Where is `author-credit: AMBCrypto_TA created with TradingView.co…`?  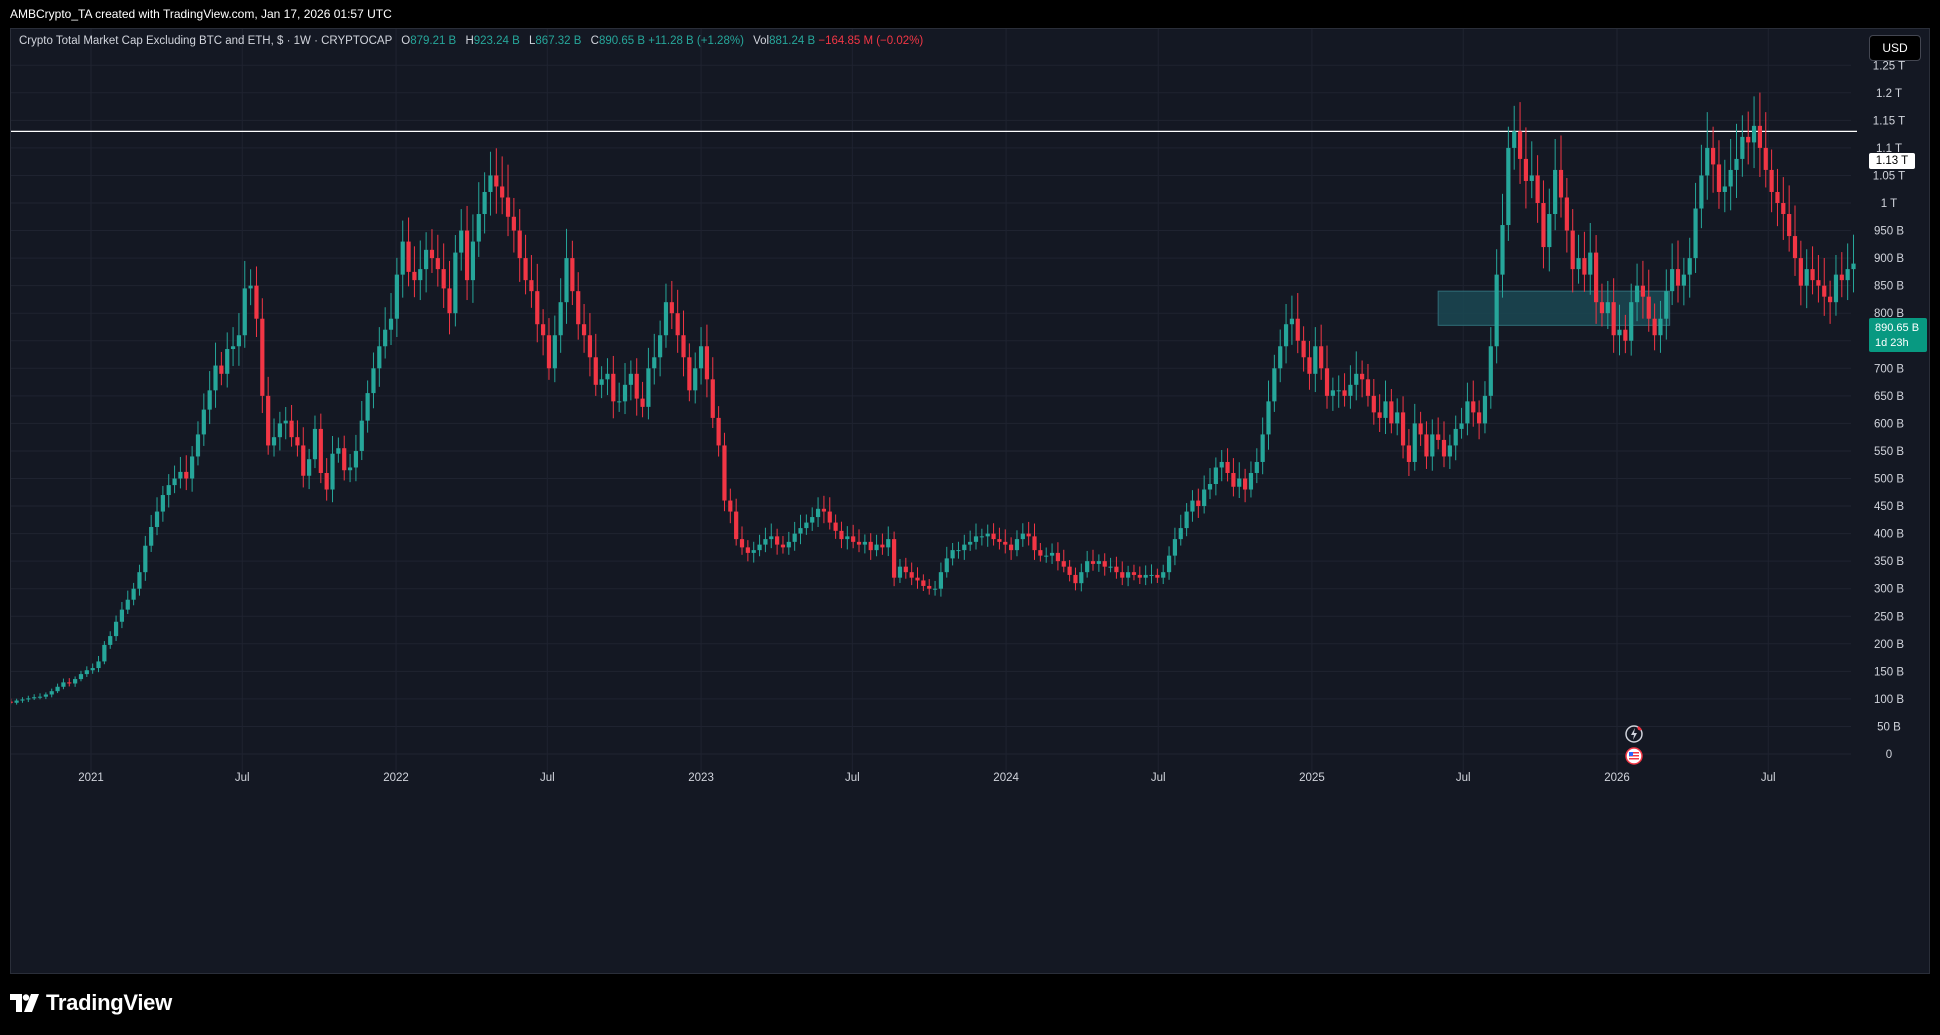 author-credit: AMBCrypto_TA created with TradingView.co… is located at coordinates (201, 14).